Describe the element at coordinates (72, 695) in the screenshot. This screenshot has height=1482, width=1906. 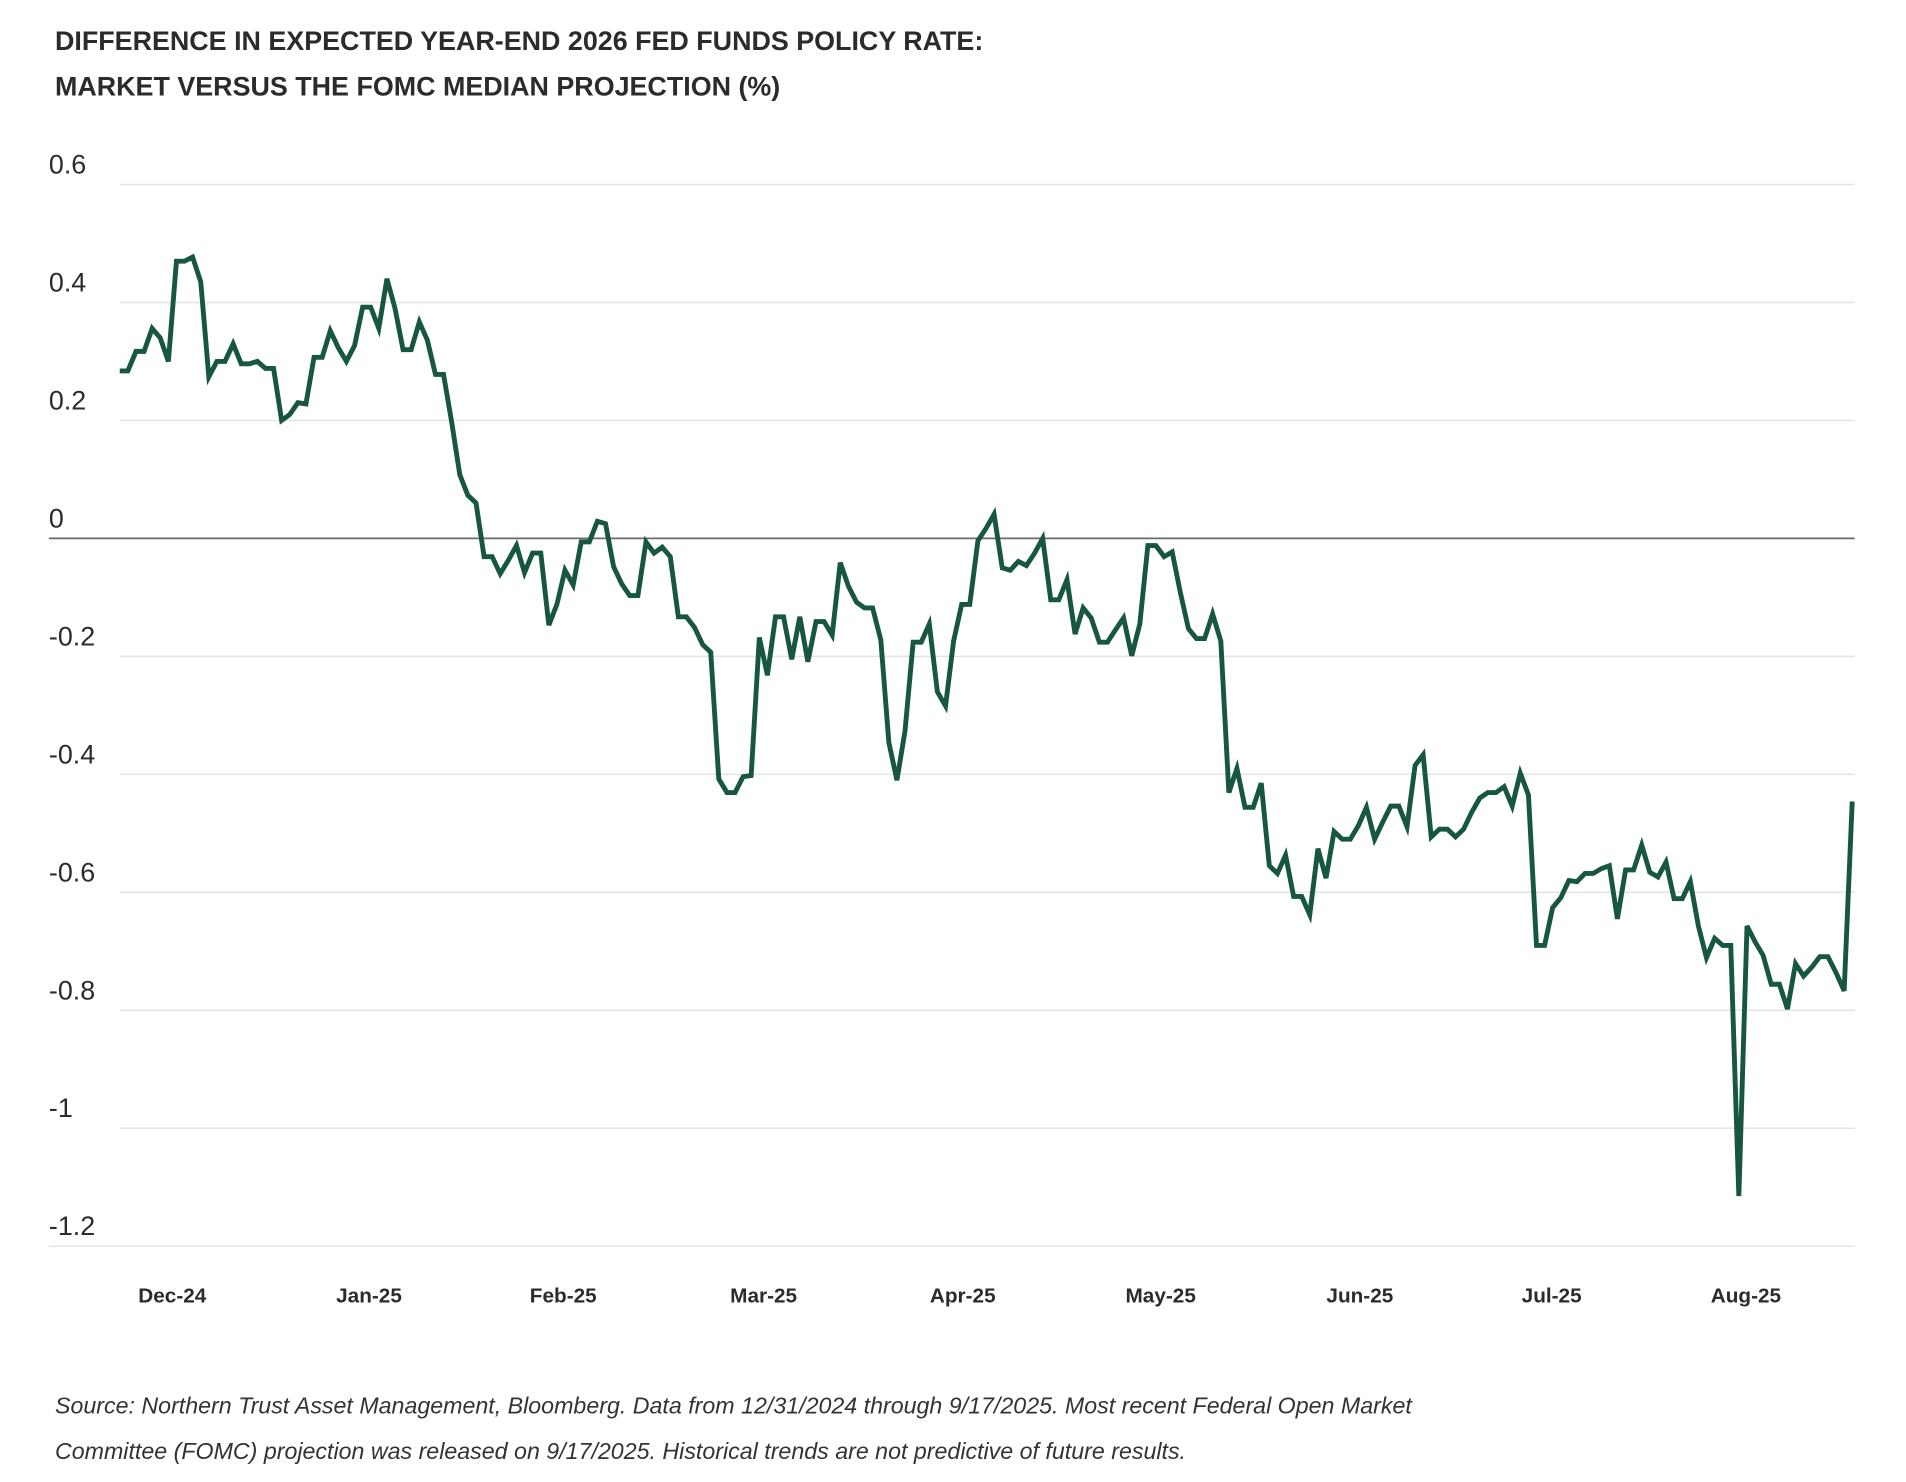
I see `y-axis-tick-labels: 0.6 0.4 0.2 0 -0.2 -0.4 -0.6 -0.8 -1 -1.2` at that location.